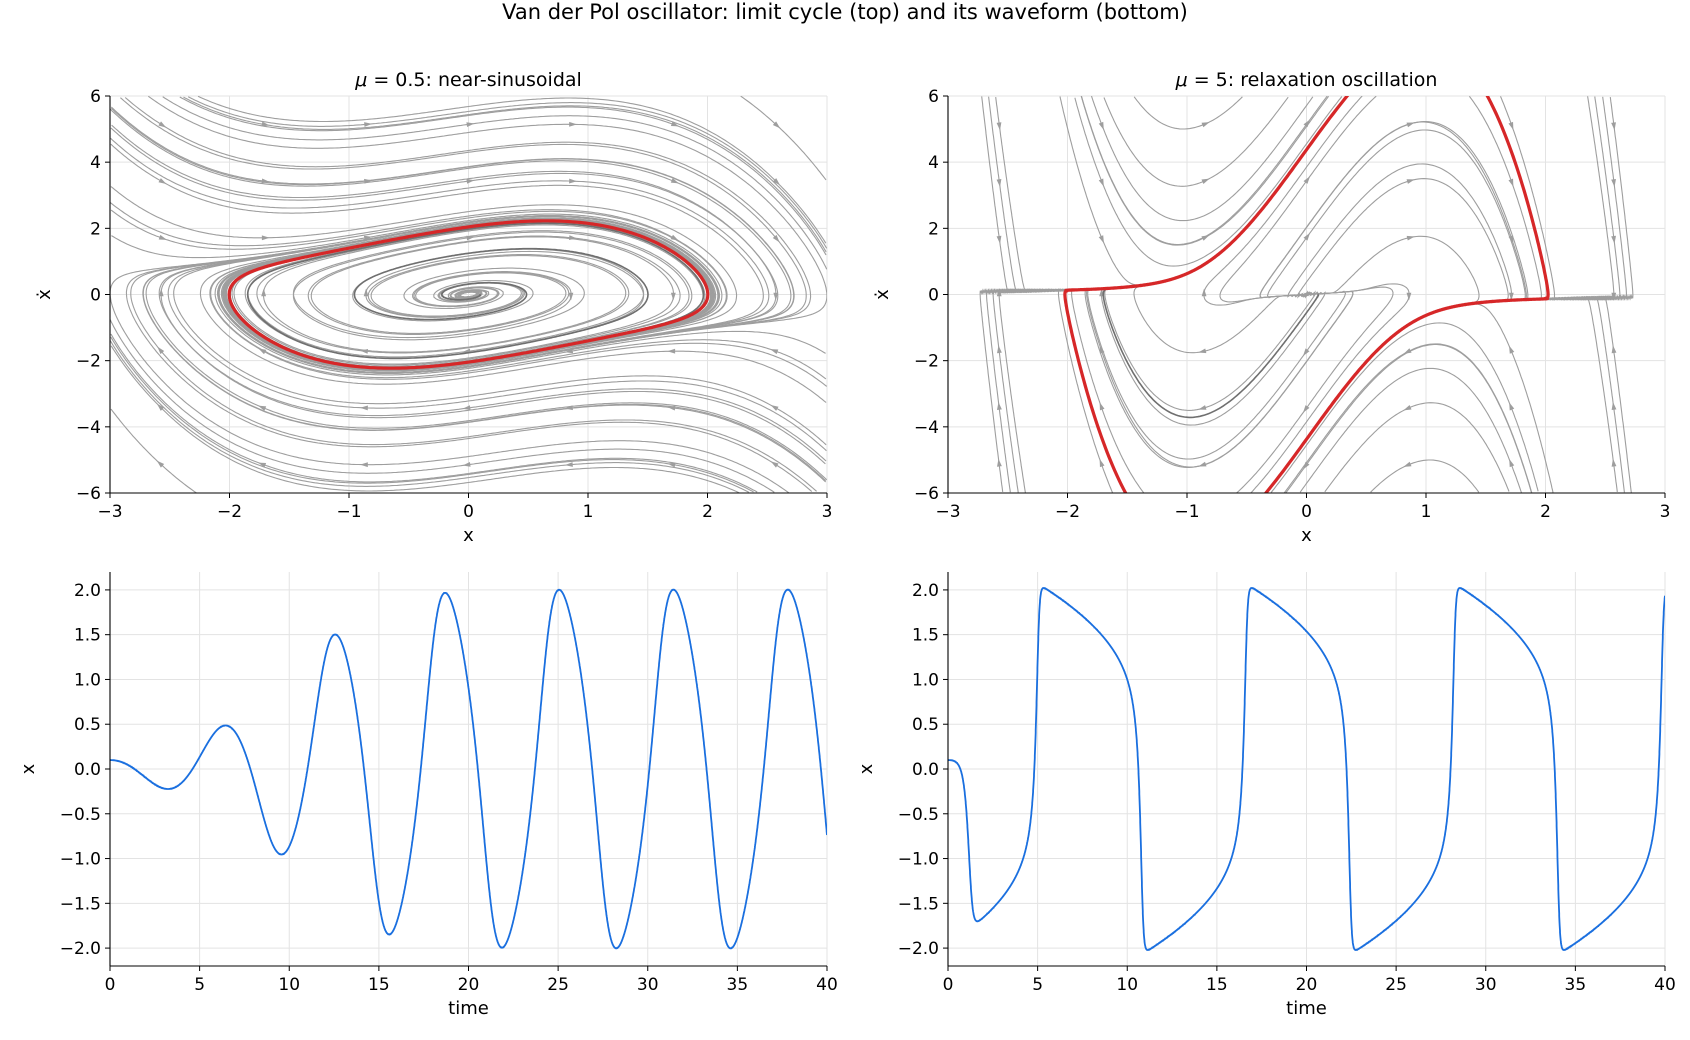 This screenshot has width=1690, height=1040. Describe the element at coordinates (95, 97) in the screenshot. I see `y-tick-label: 6` at that location.